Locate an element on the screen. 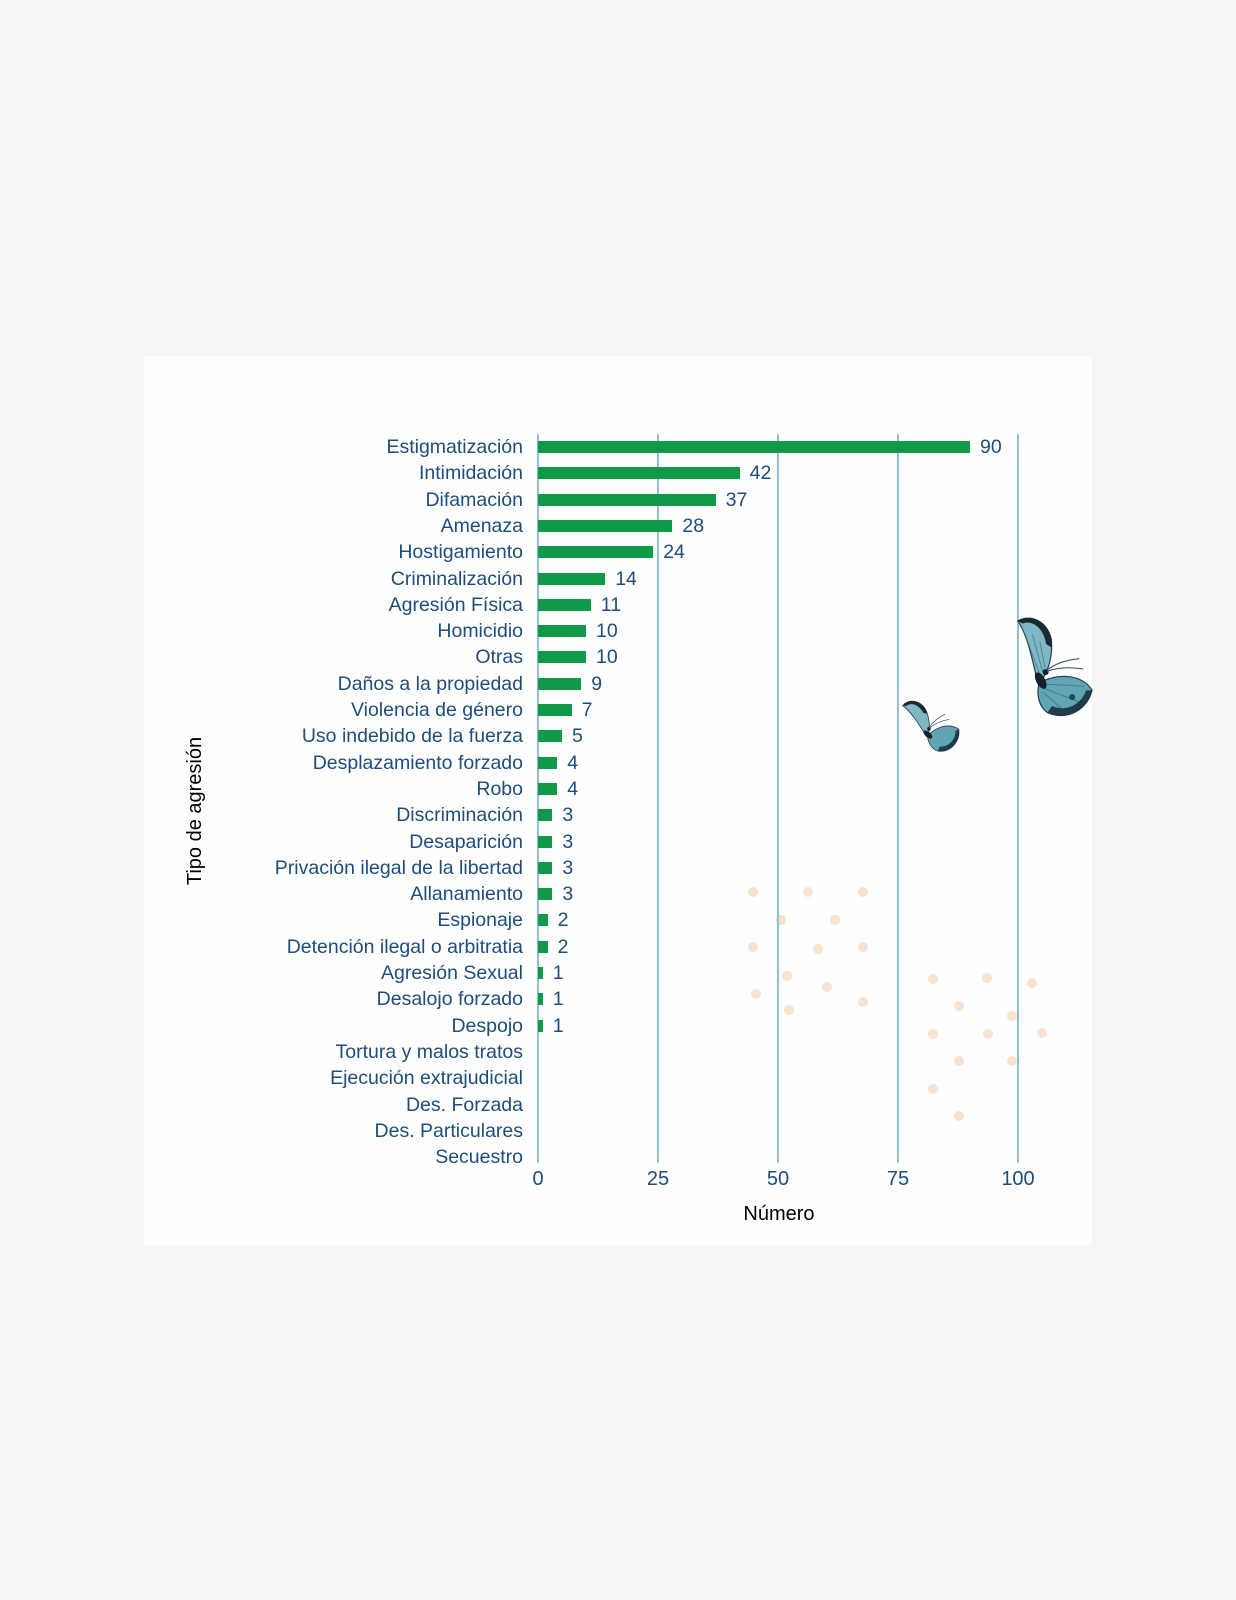 This screenshot has width=1236, height=1600. x-tick-label: 0 is located at coordinates (538, 1179).